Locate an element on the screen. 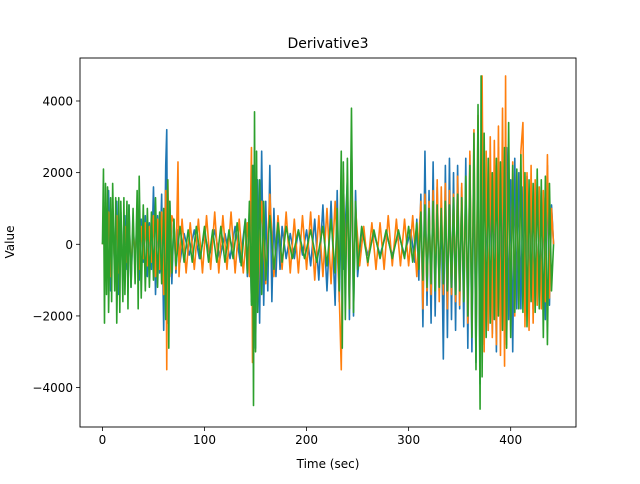 The image size is (640, 484). x-axis-label: Time (sec) is located at coordinates (328, 464).